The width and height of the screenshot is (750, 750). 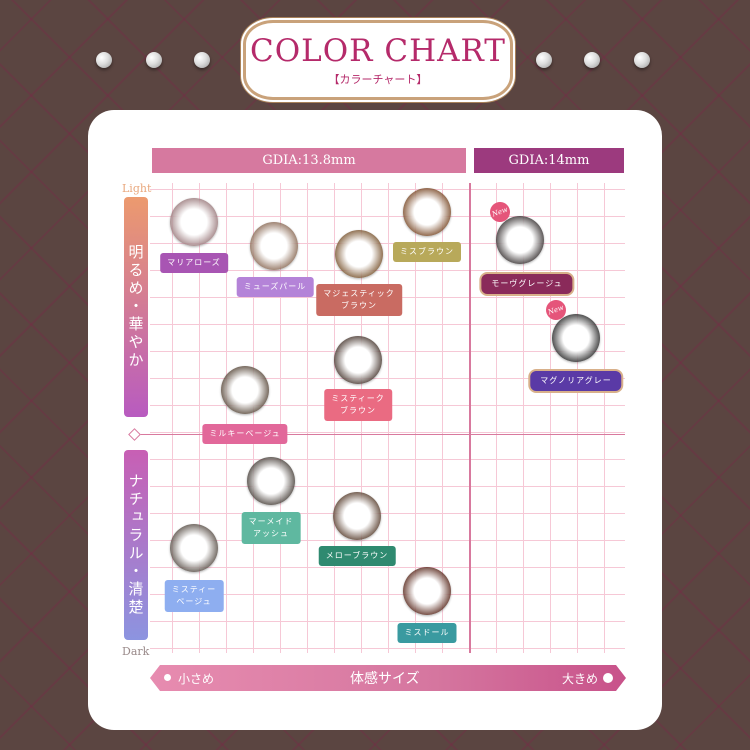 I want to click on lens-label: ミルキーベージュ, so click(x=245, y=434).